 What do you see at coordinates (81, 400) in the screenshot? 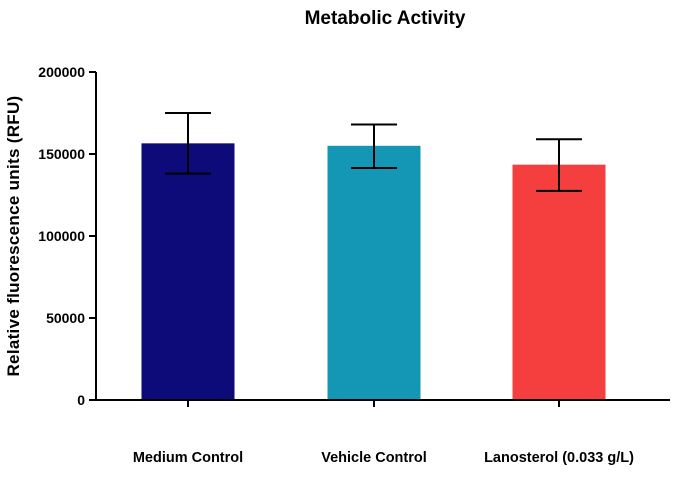
I see `y-tick-label: 0` at bounding box center [81, 400].